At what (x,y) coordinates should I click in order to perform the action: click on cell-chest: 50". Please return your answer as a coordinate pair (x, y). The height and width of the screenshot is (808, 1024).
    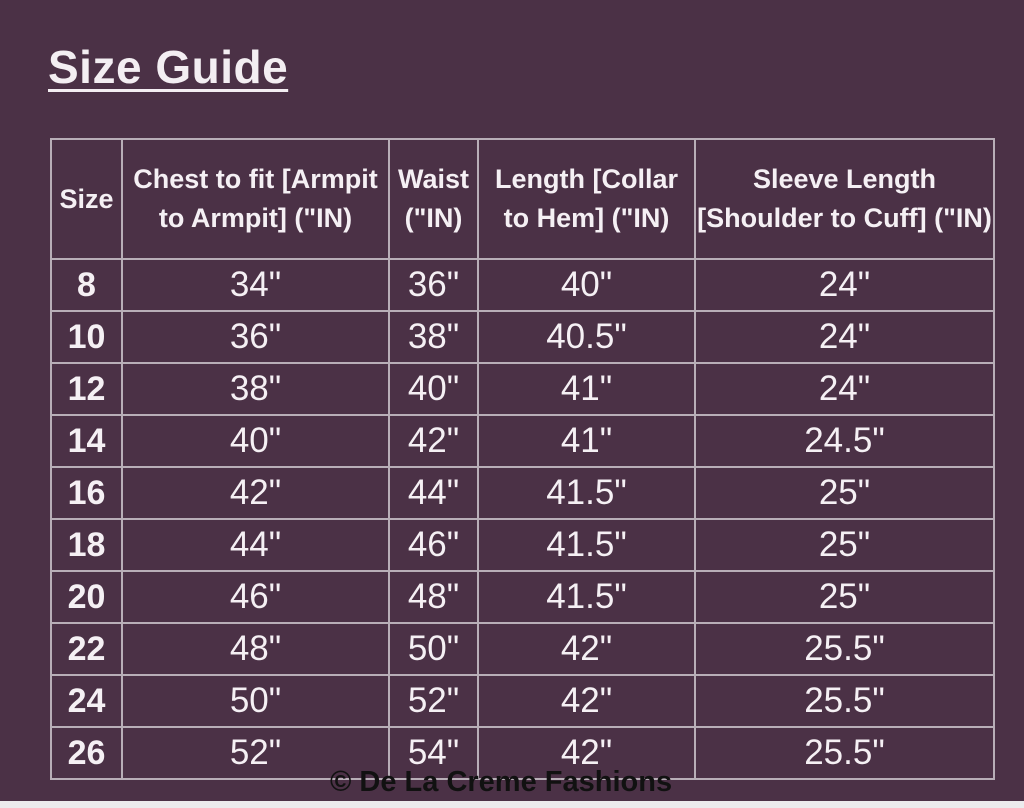
    Looking at the image, I should click on (255, 701).